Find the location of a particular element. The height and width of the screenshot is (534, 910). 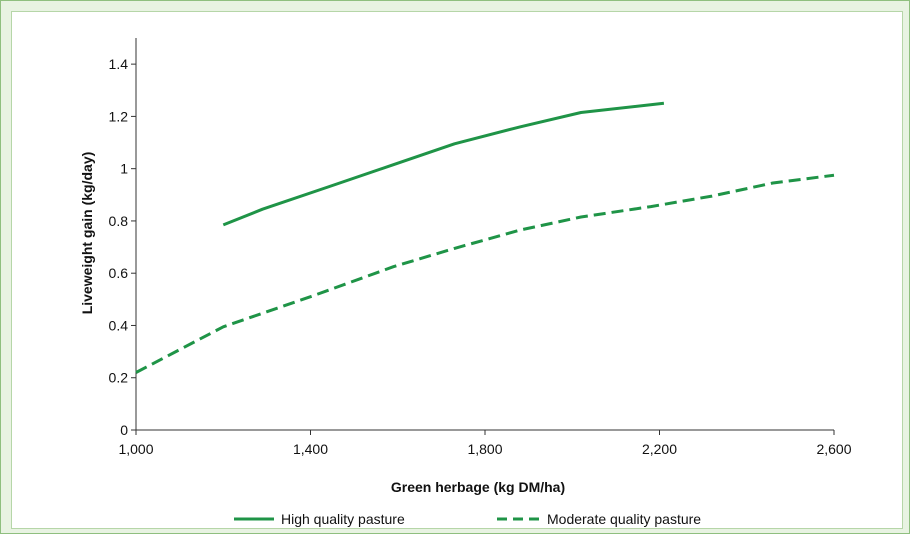

y-tick-label: 0 is located at coordinates (124, 430).